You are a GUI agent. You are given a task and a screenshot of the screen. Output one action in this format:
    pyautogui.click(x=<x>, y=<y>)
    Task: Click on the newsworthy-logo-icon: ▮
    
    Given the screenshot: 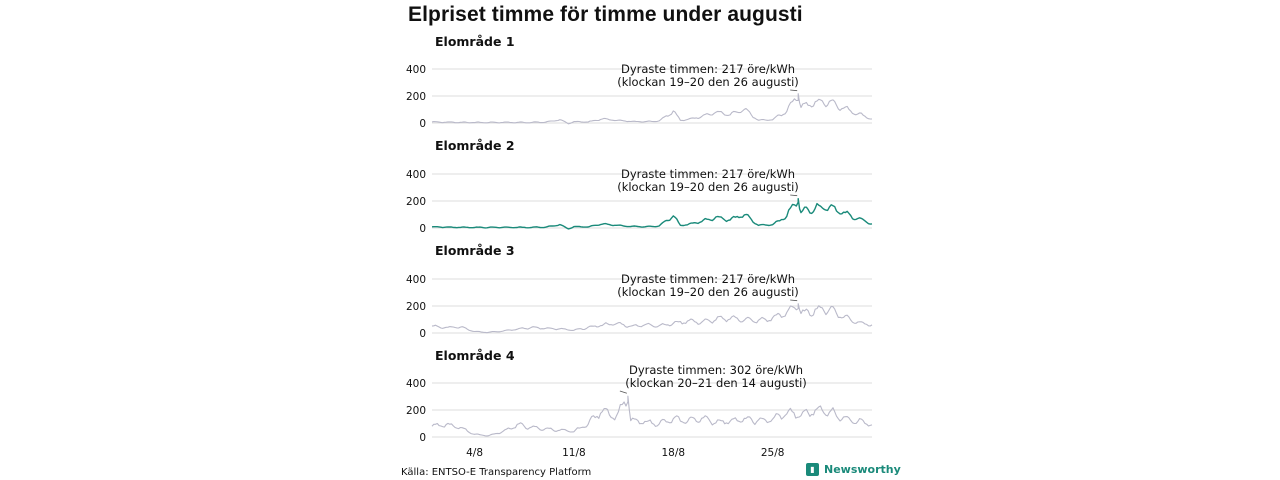 What is the action you would take?
    pyautogui.click(x=812, y=469)
    